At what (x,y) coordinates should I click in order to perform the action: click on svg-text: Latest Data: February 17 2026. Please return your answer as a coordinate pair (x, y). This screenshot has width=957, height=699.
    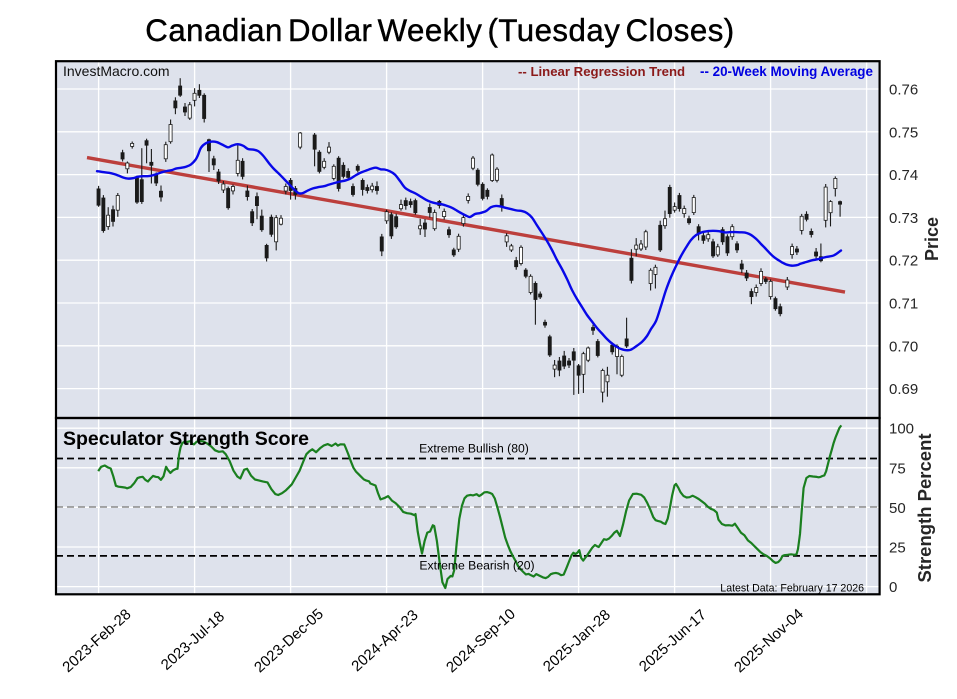
    Looking at the image, I should click on (792, 589).